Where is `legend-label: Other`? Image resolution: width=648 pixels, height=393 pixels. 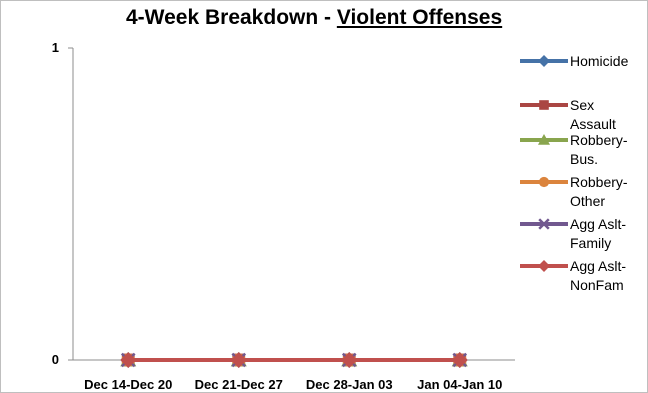
legend-label: Other is located at coordinates (587, 201).